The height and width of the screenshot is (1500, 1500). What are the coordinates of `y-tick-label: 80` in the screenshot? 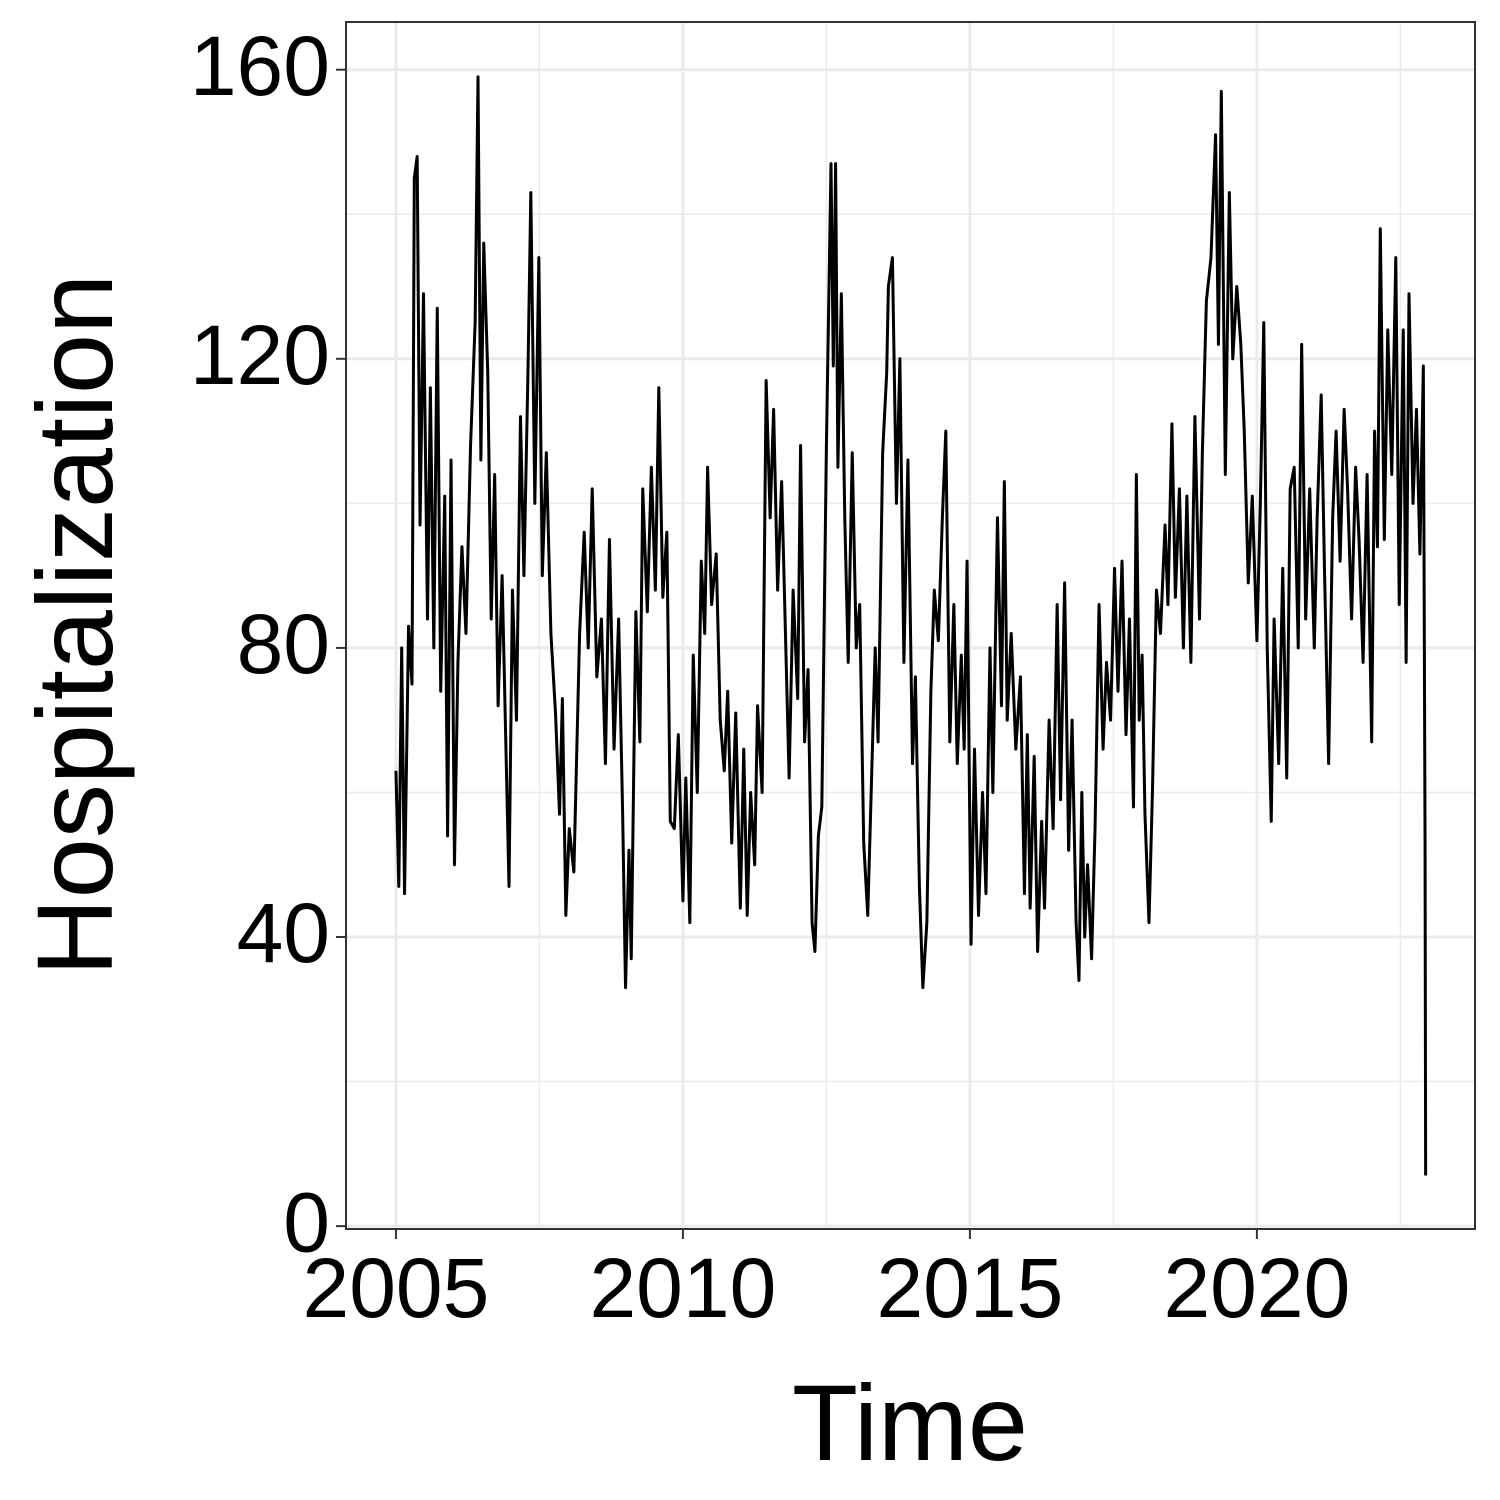 It's located at (283, 644).